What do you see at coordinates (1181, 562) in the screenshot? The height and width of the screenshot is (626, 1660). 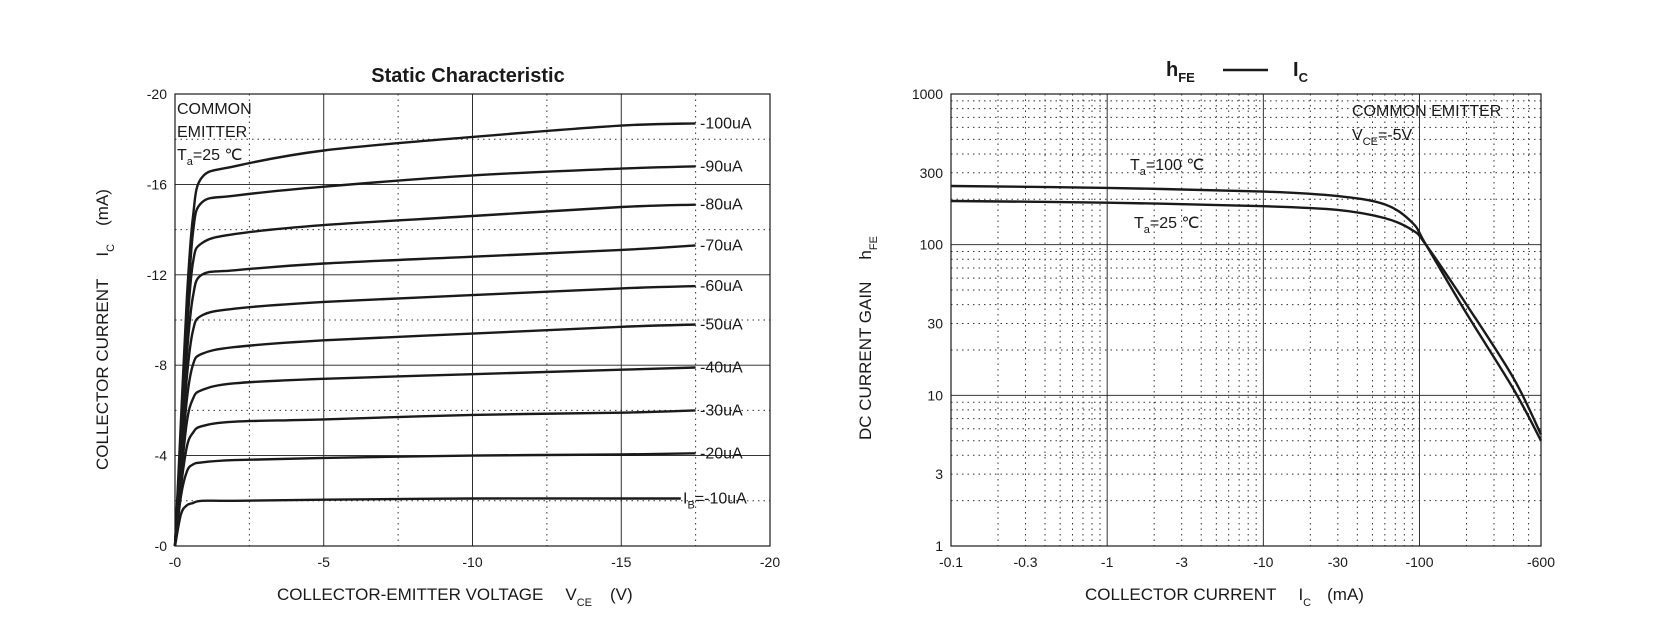 I see `right-x-tick-label: -3` at bounding box center [1181, 562].